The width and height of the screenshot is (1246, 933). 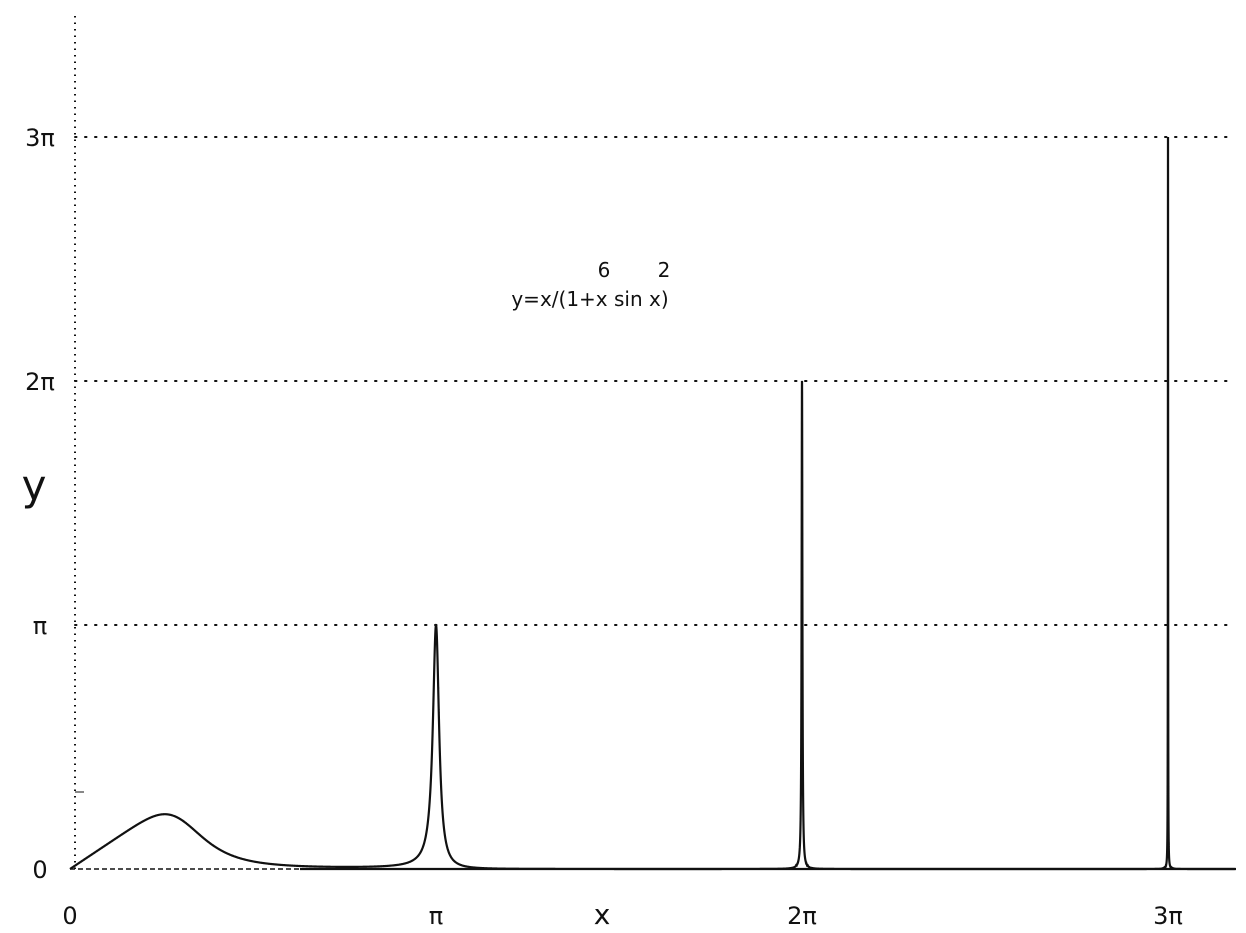 What do you see at coordinates (1168, 916) in the screenshot?
I see `x-tick-label: 3π` at bounding box center [1168, 916].